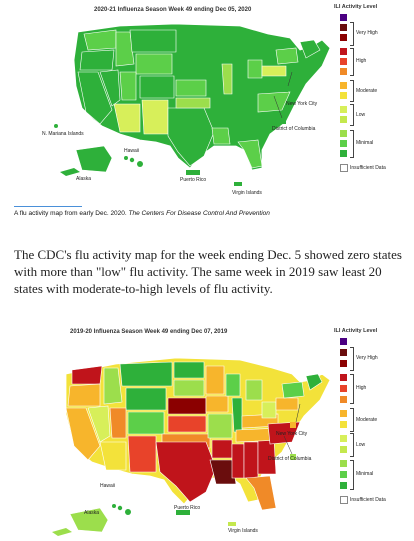  What do you see at coordinates (361, 388) in the screenshot?
I see `legend-label-high: High` at bounding box center [361, 388].